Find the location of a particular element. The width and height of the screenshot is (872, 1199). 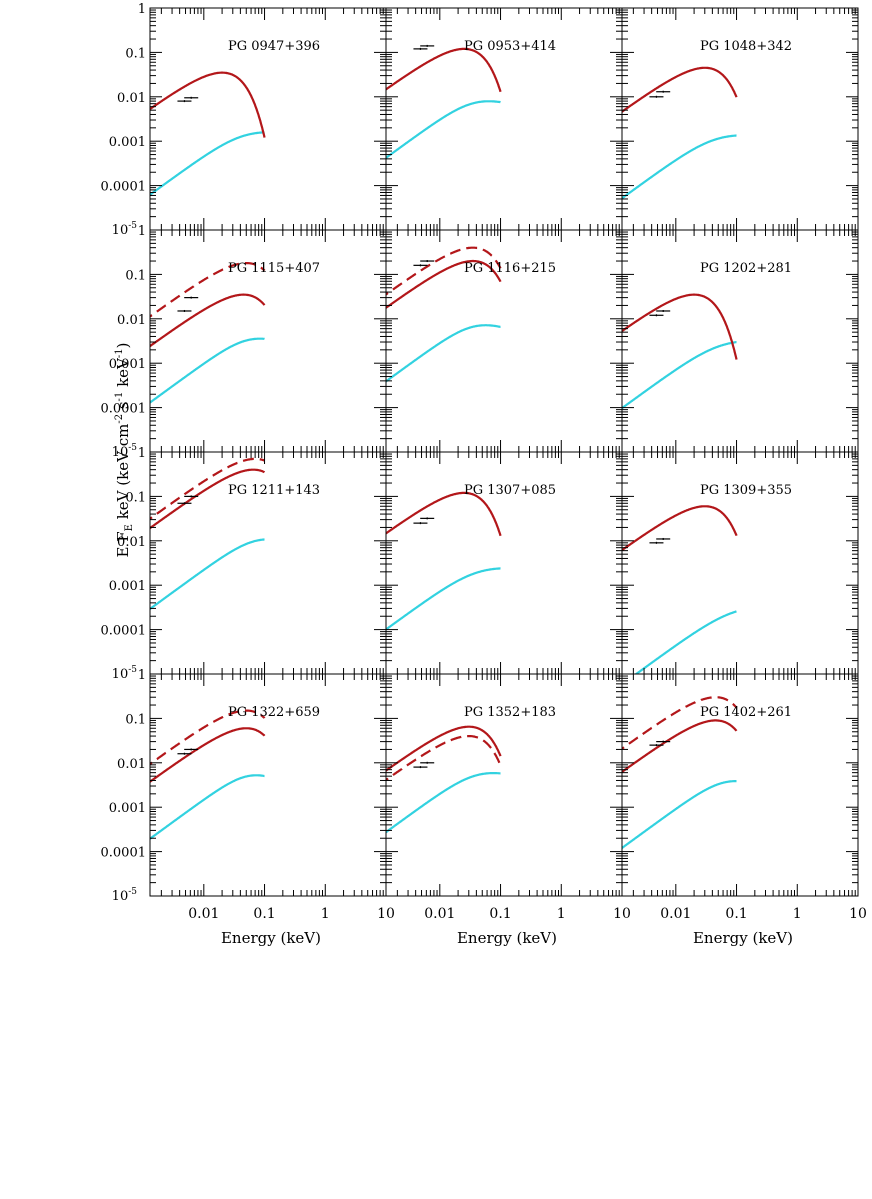

panel-title: PG 1116+215 is located at coordinates (510, 268).